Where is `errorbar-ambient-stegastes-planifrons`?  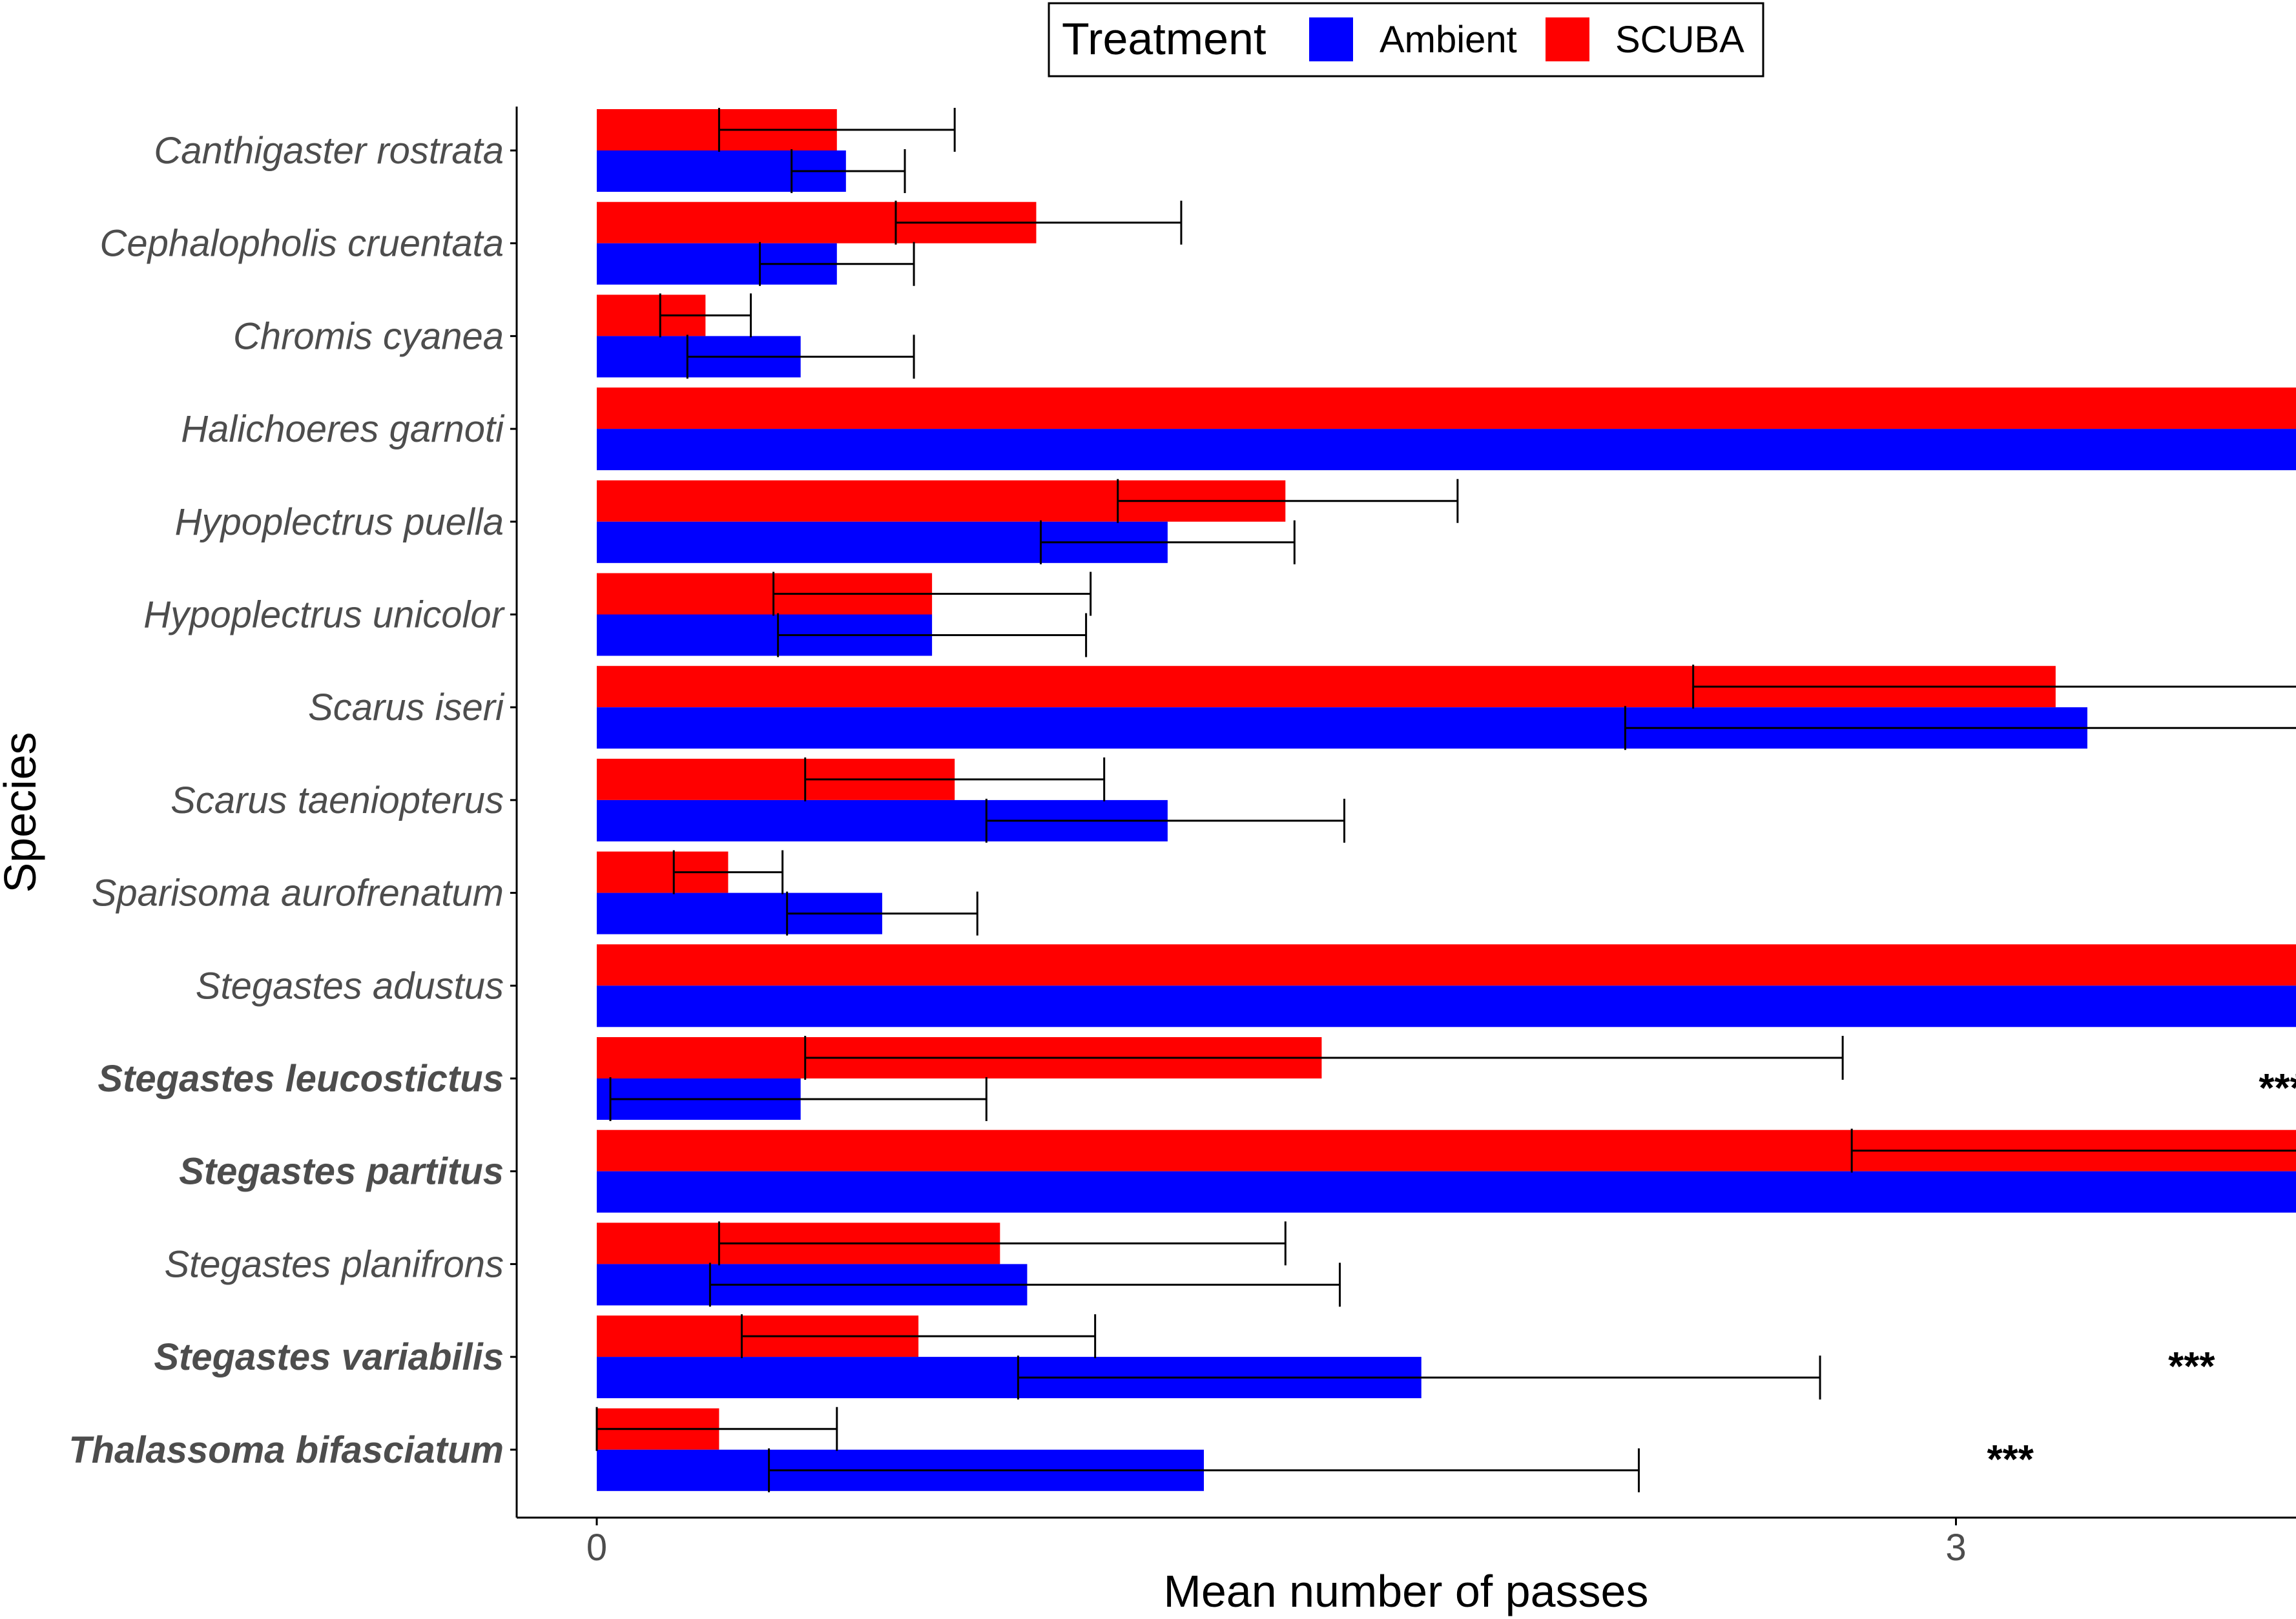 errorbar-ambient-stegastes-planifrons is located at coordinates (1024, 1285).